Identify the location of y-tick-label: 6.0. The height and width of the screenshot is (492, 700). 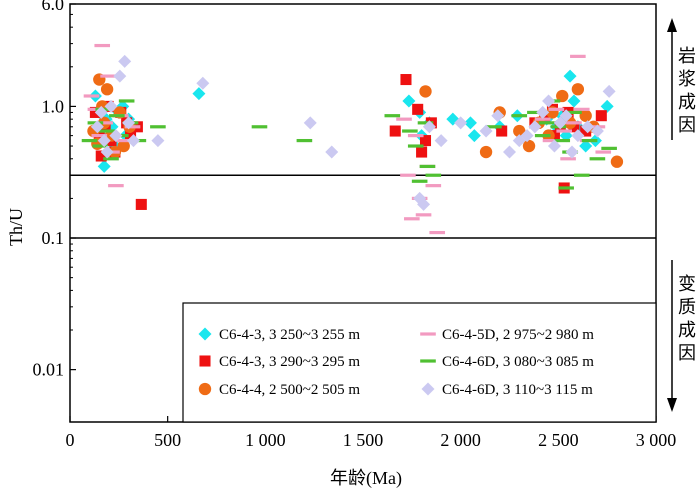
(53, 7).